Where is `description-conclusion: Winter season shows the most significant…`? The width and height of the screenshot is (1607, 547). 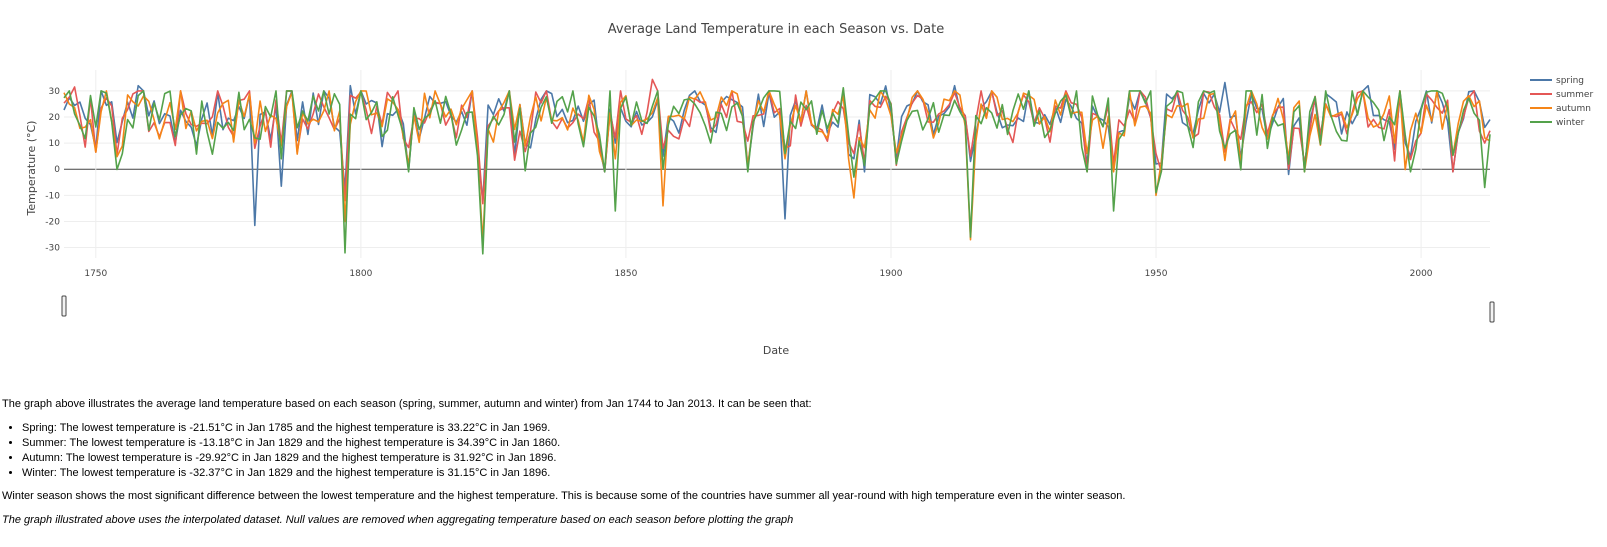 description-conclusion: Winter season shows the most significant… is located at coordinates (564, 496).